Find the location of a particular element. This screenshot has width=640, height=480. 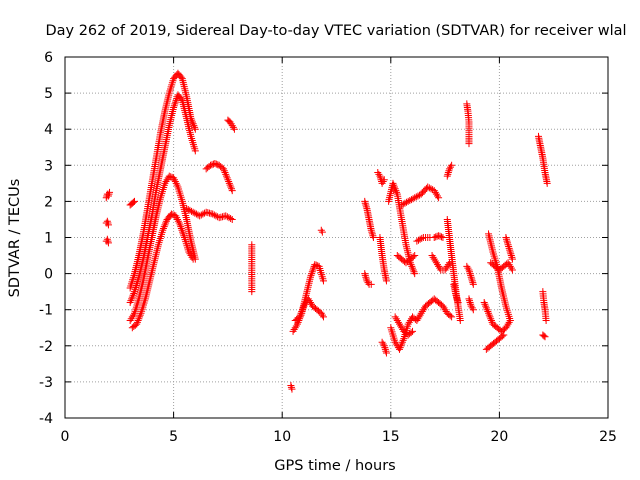

y-tick-label: 2 is located at coordinates (48, 202).